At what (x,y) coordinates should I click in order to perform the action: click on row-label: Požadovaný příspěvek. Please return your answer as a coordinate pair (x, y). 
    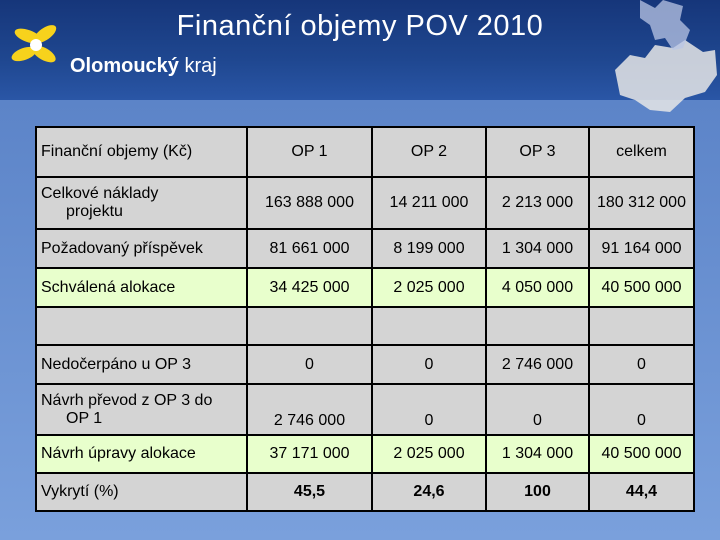
    Looking at the image, I should click on (141, 248).